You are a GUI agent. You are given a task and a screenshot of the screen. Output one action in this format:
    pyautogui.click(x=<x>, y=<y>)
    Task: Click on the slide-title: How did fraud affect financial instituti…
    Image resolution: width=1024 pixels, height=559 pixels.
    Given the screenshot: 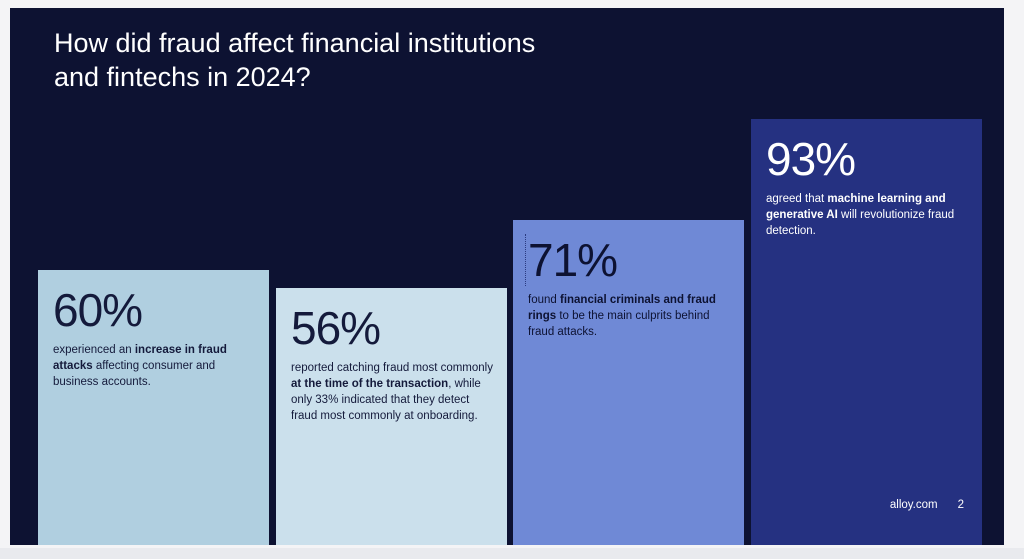 What is the action you would take?
    pyautogui.click(x=295, y=60)
    